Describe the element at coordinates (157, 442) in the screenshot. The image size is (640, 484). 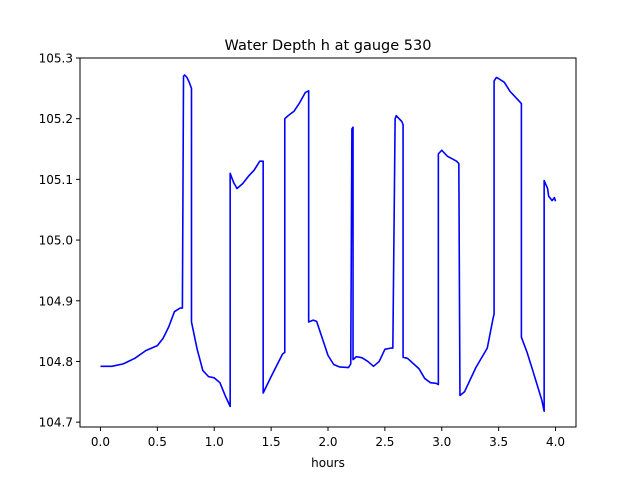
I see `x-tick-label: 0.5` at that location.